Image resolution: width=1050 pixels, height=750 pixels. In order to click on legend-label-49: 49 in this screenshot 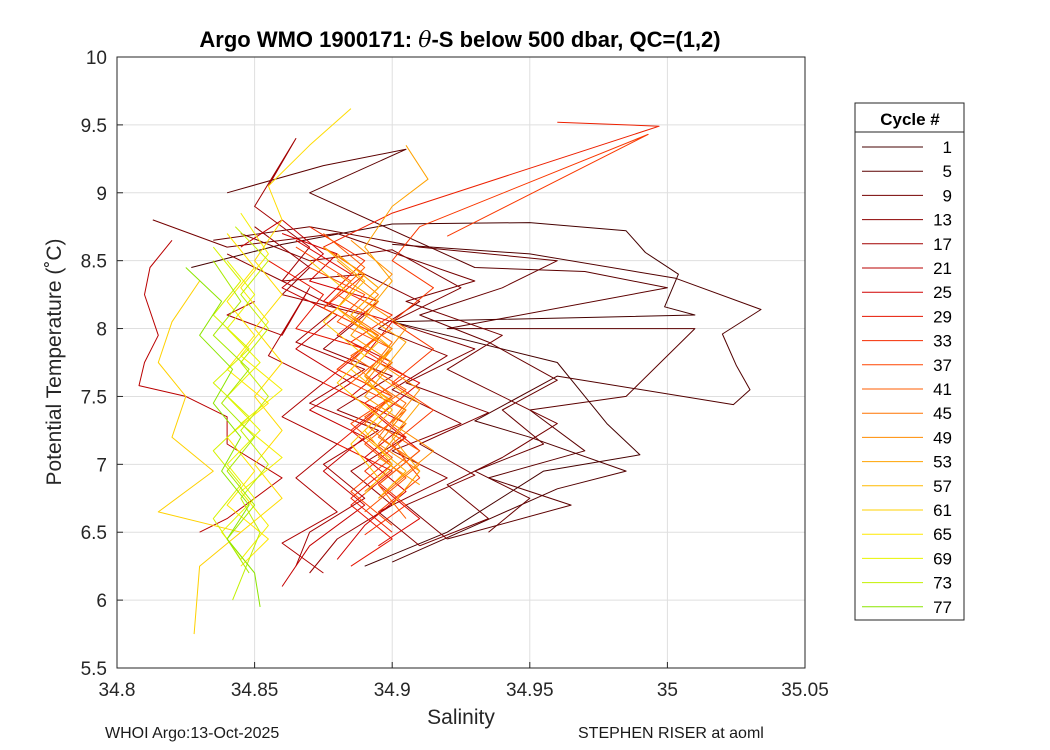, I will do `click(942, 437)`.